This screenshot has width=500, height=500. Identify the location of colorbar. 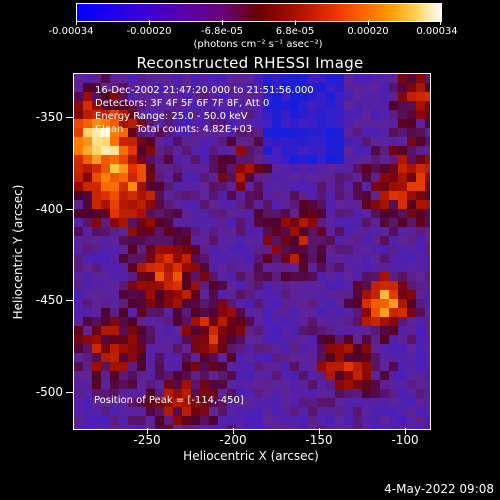
(259, 12).